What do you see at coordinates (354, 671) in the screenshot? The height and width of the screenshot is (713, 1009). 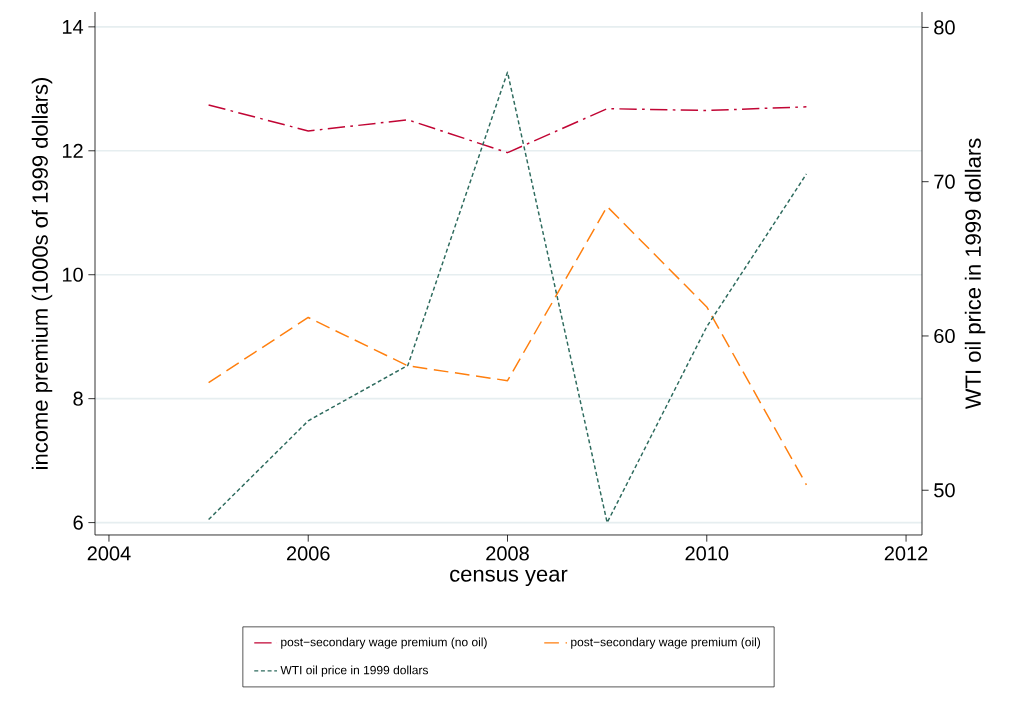 I see `legend-label: WTI oil price in 1999 dollars` at bounding box center [354, 671].